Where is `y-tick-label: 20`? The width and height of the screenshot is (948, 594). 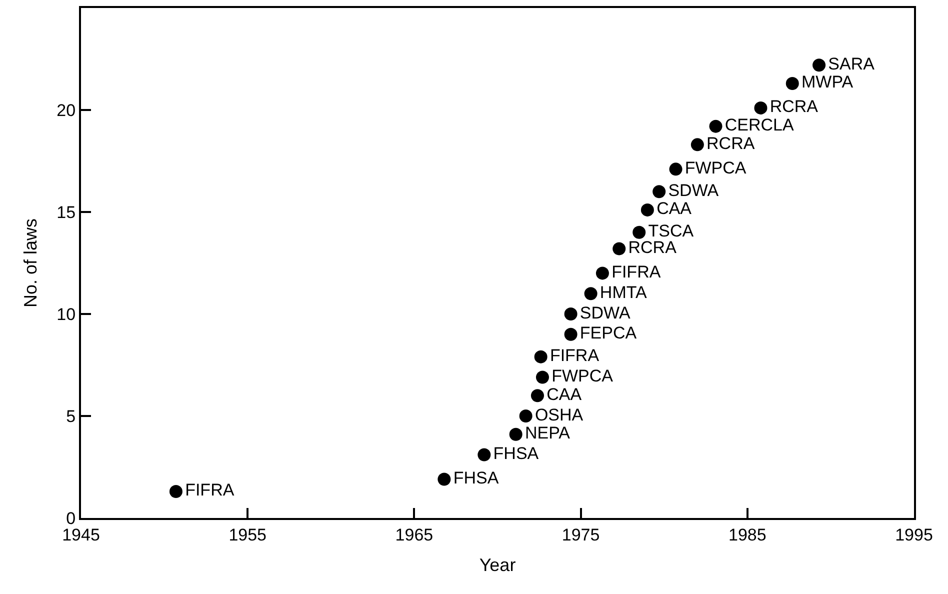 y-tick-label: 20 is located at coordinates (66, 110).